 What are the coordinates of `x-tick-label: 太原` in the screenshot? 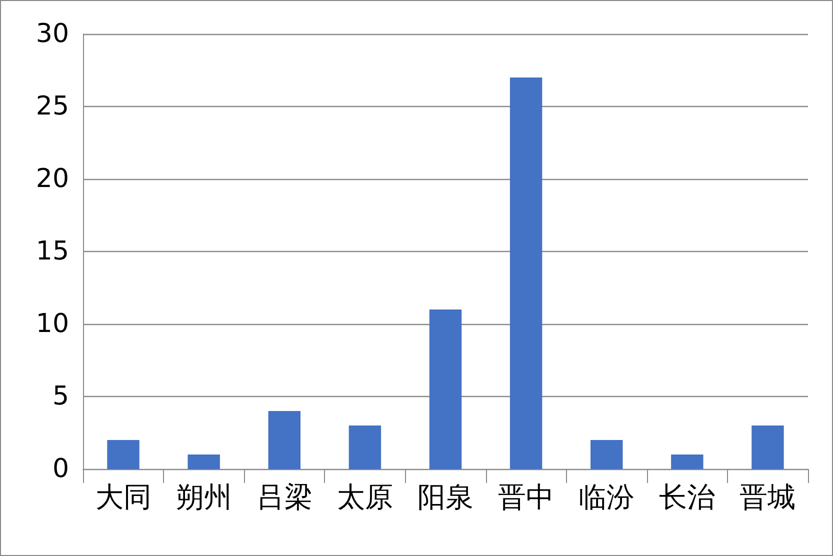 It's located at (364, 497).